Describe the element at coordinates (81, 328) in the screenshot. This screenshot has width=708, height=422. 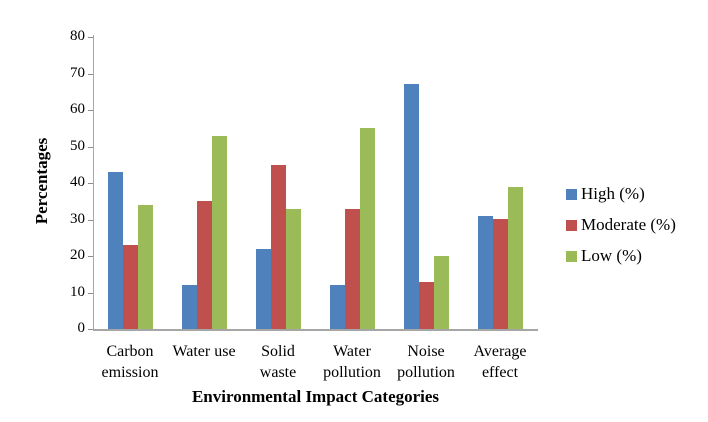
I see `y-tick-label: 0` at that location.